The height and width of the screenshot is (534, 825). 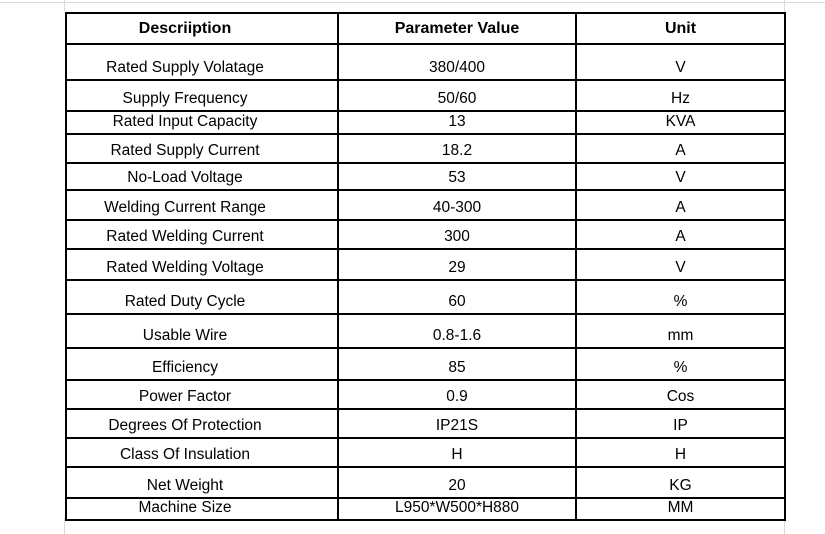 What do you see at coordinates (680, 509) in the screenshot?
I see `cell-unit: MM` at bounding box center [680, 509].